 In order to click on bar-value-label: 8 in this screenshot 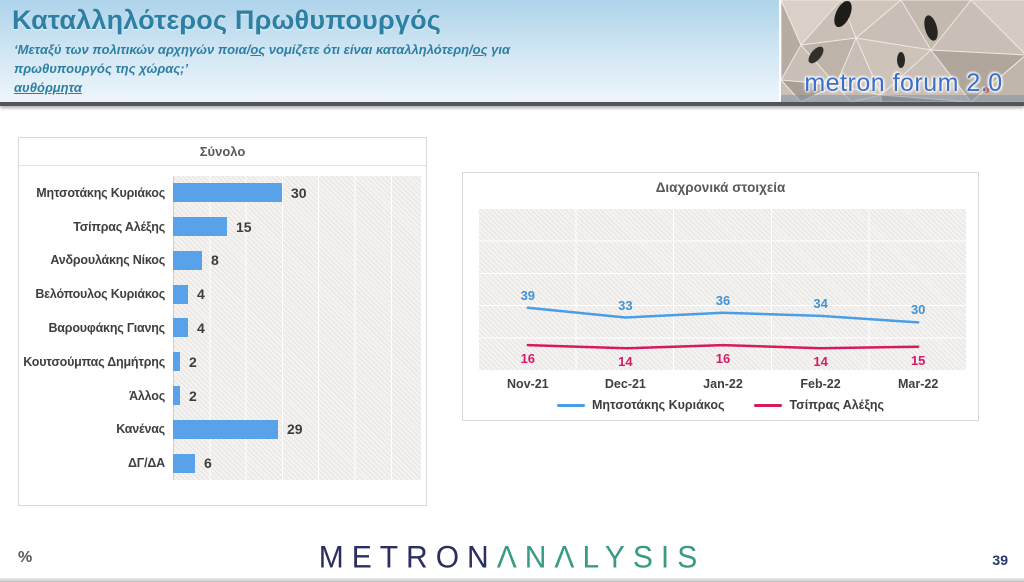, I will do `click(215, 260)`.